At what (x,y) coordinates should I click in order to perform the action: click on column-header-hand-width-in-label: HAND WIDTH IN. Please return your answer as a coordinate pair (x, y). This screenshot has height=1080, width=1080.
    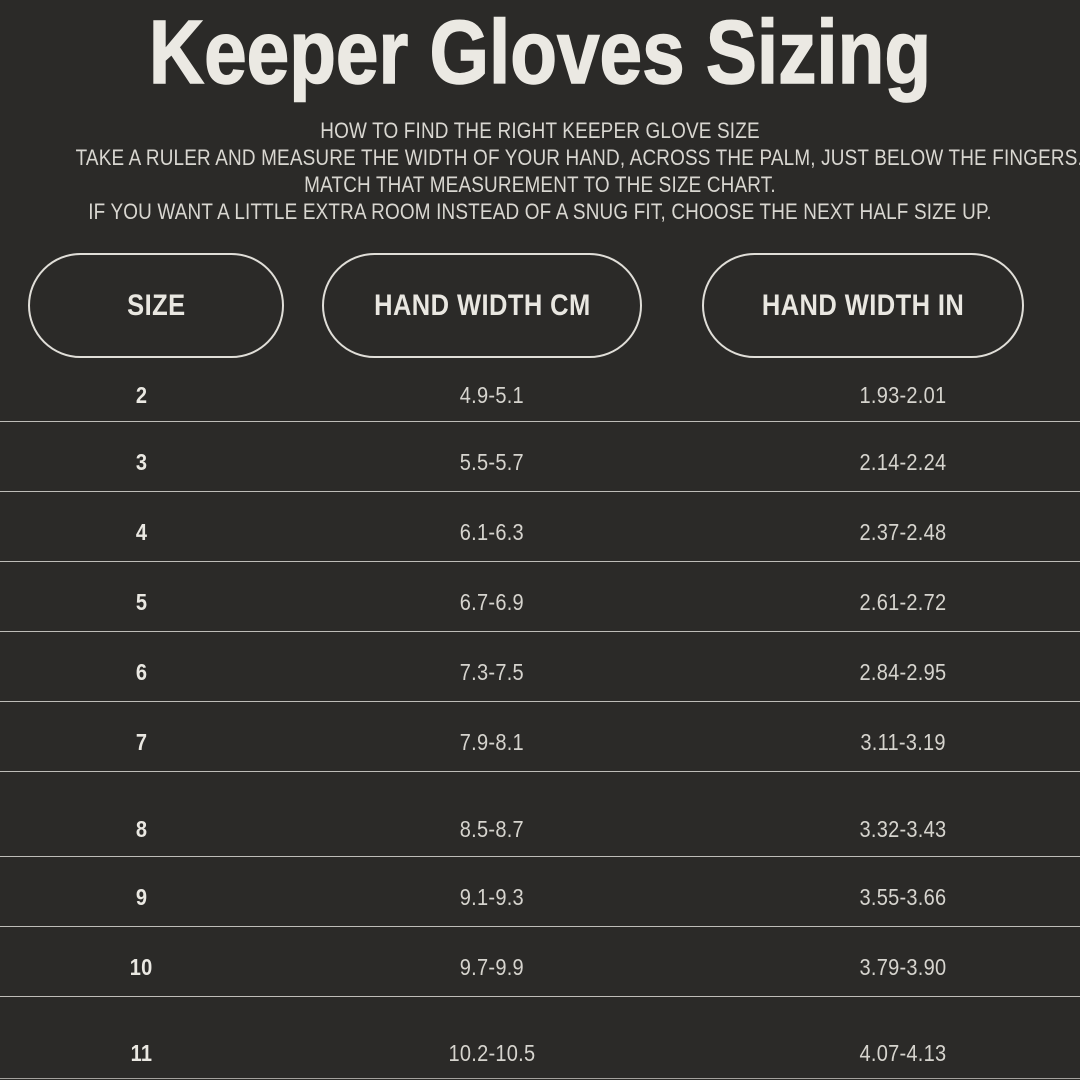
    Looking at the image, I should click on (863, 305).